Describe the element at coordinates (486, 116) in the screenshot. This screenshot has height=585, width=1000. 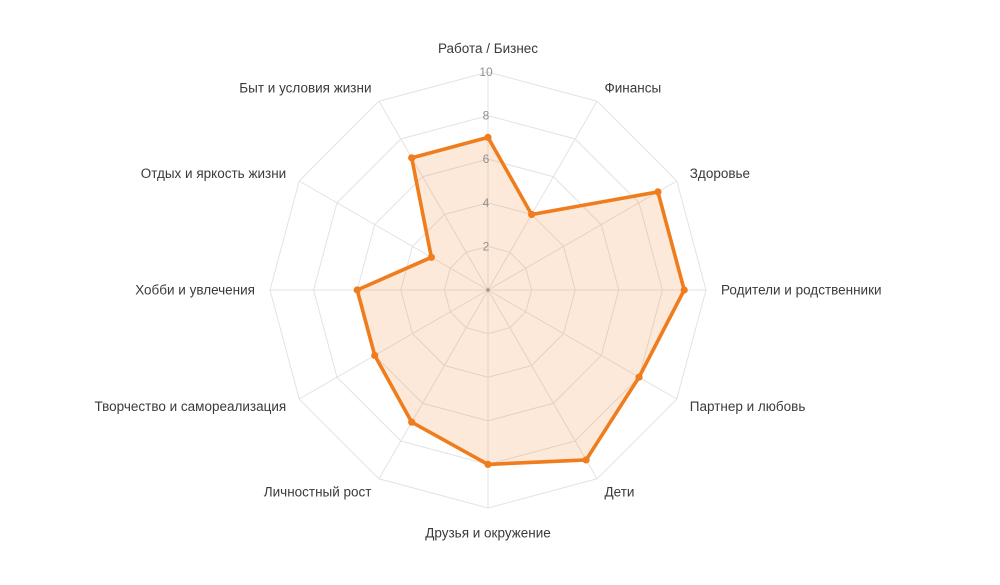
I see `tick-label-8: 8` at that location.